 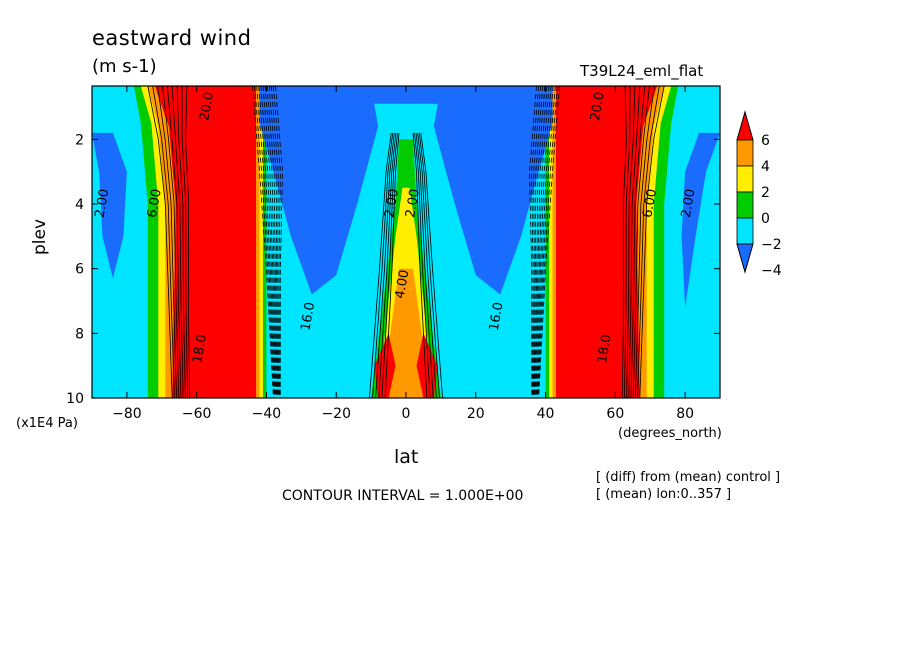 What do you see at coordinates (172, 38) in the screenshot?
I see `chart-title: eastward wind` at bounding box center [172, 38].